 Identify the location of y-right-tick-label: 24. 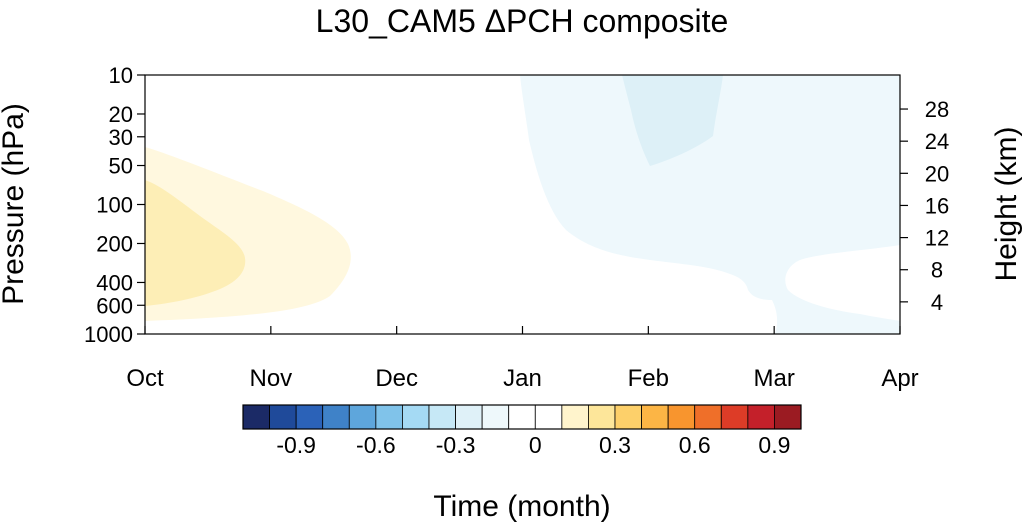
(937, 141).